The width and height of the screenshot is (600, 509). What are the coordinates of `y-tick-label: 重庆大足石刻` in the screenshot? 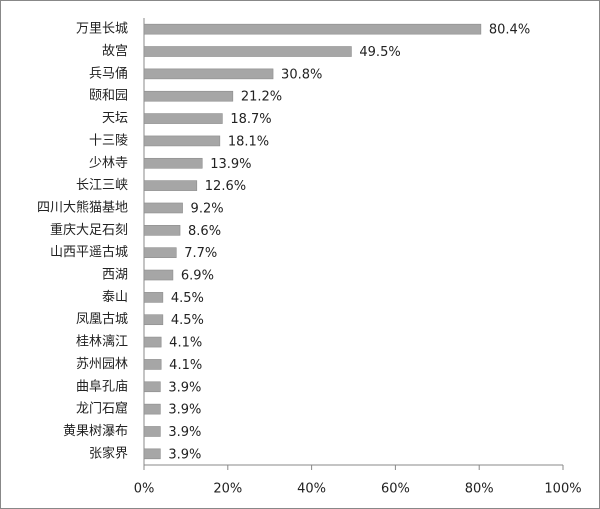 It's located at (89, 230).